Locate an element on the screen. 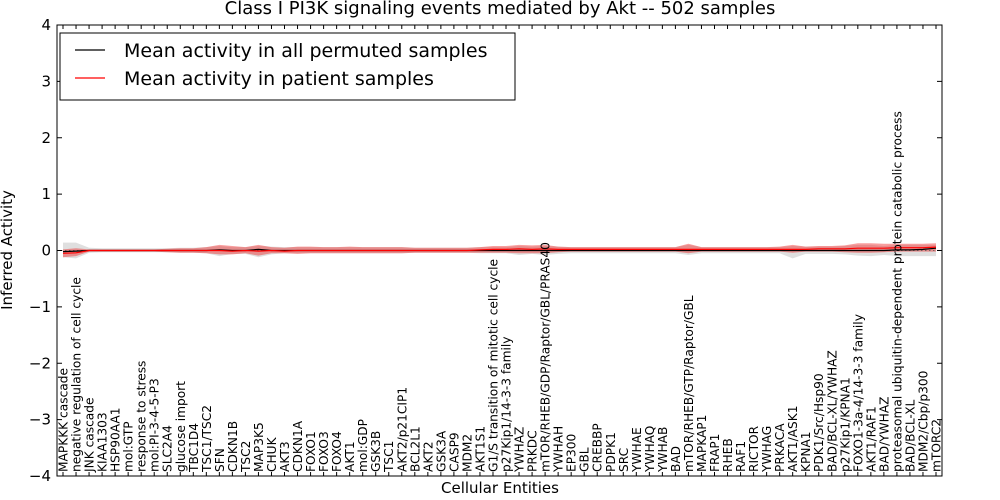 This screenshot has height=500, width=1000. x-axis-label: Cellular Entities is located at coordinates (500, 488).